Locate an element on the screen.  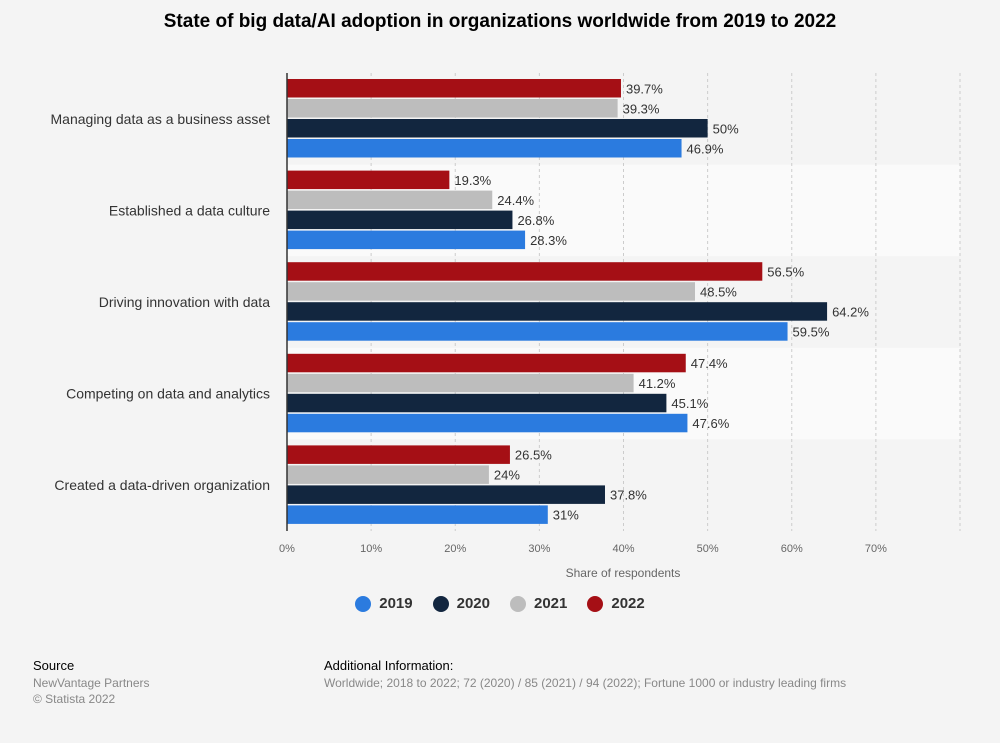
legend-dot-2021 is located at coordinates (518, 603).